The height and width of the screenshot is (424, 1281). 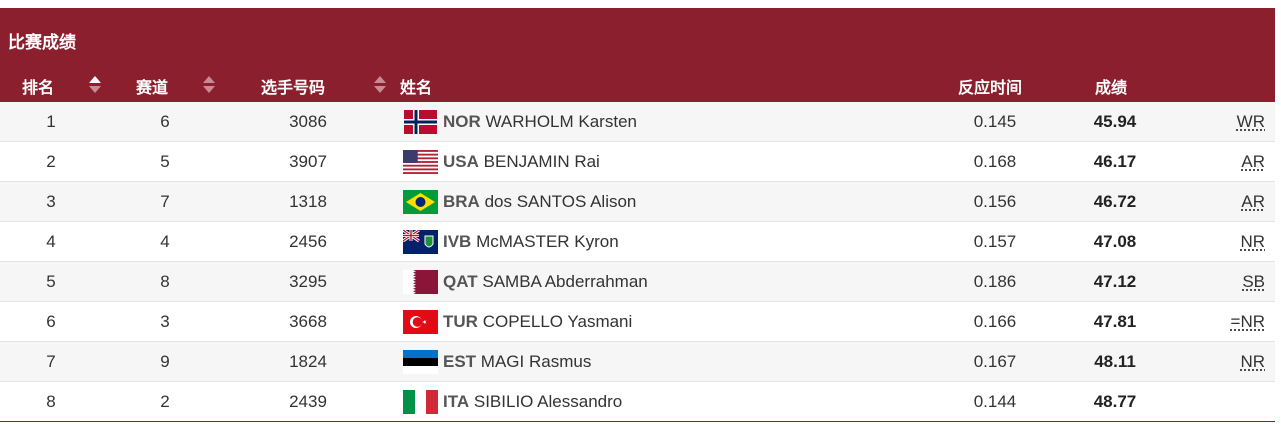 I want to click on result-cell: 45.94, so click(x=1115, y=121).